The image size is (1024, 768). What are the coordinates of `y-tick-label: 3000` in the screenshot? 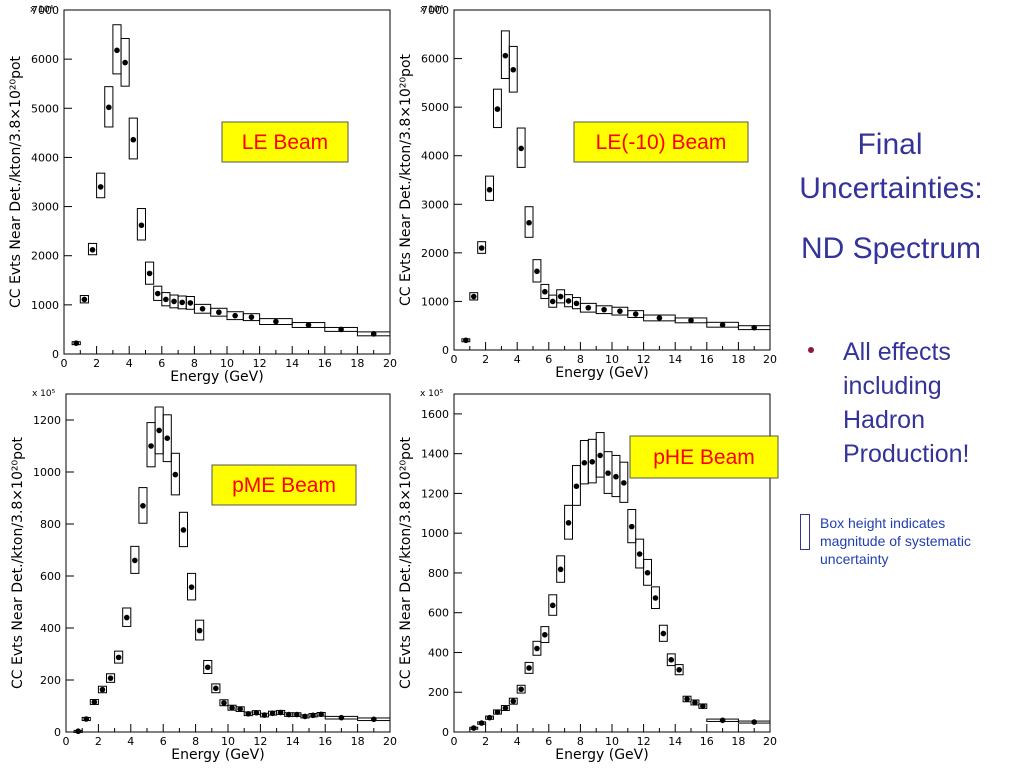 It's located at (435, 204).